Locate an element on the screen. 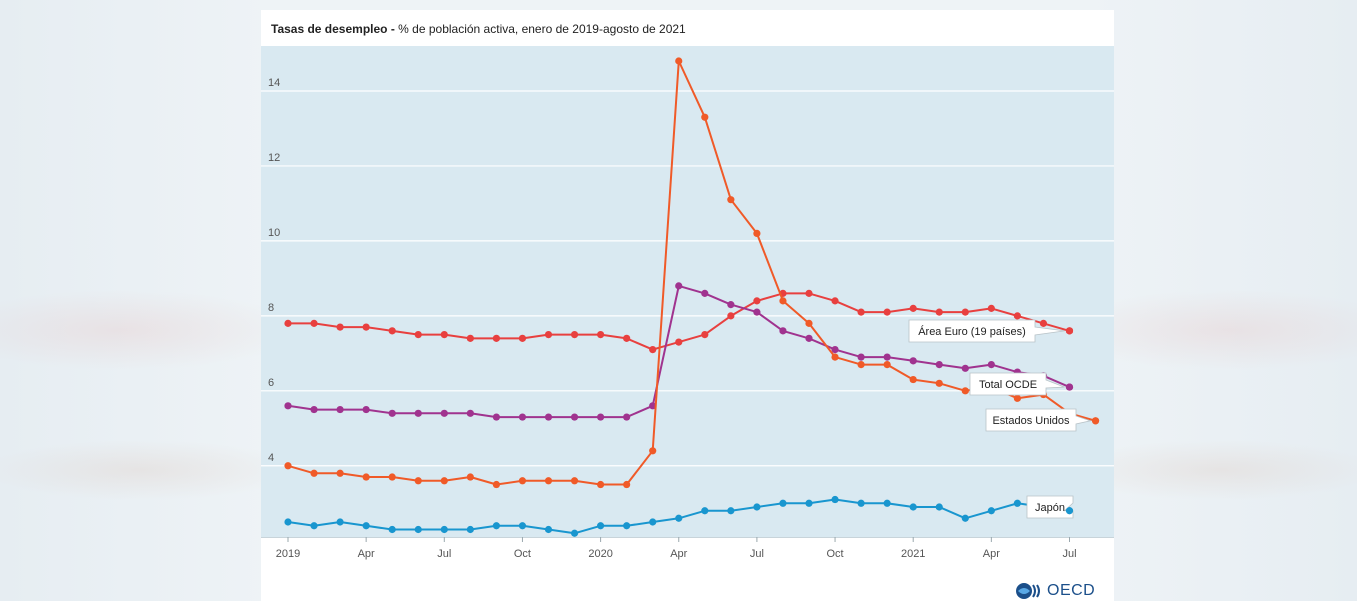  x-tick-label: 2020 is located at coordinates (600, 554).